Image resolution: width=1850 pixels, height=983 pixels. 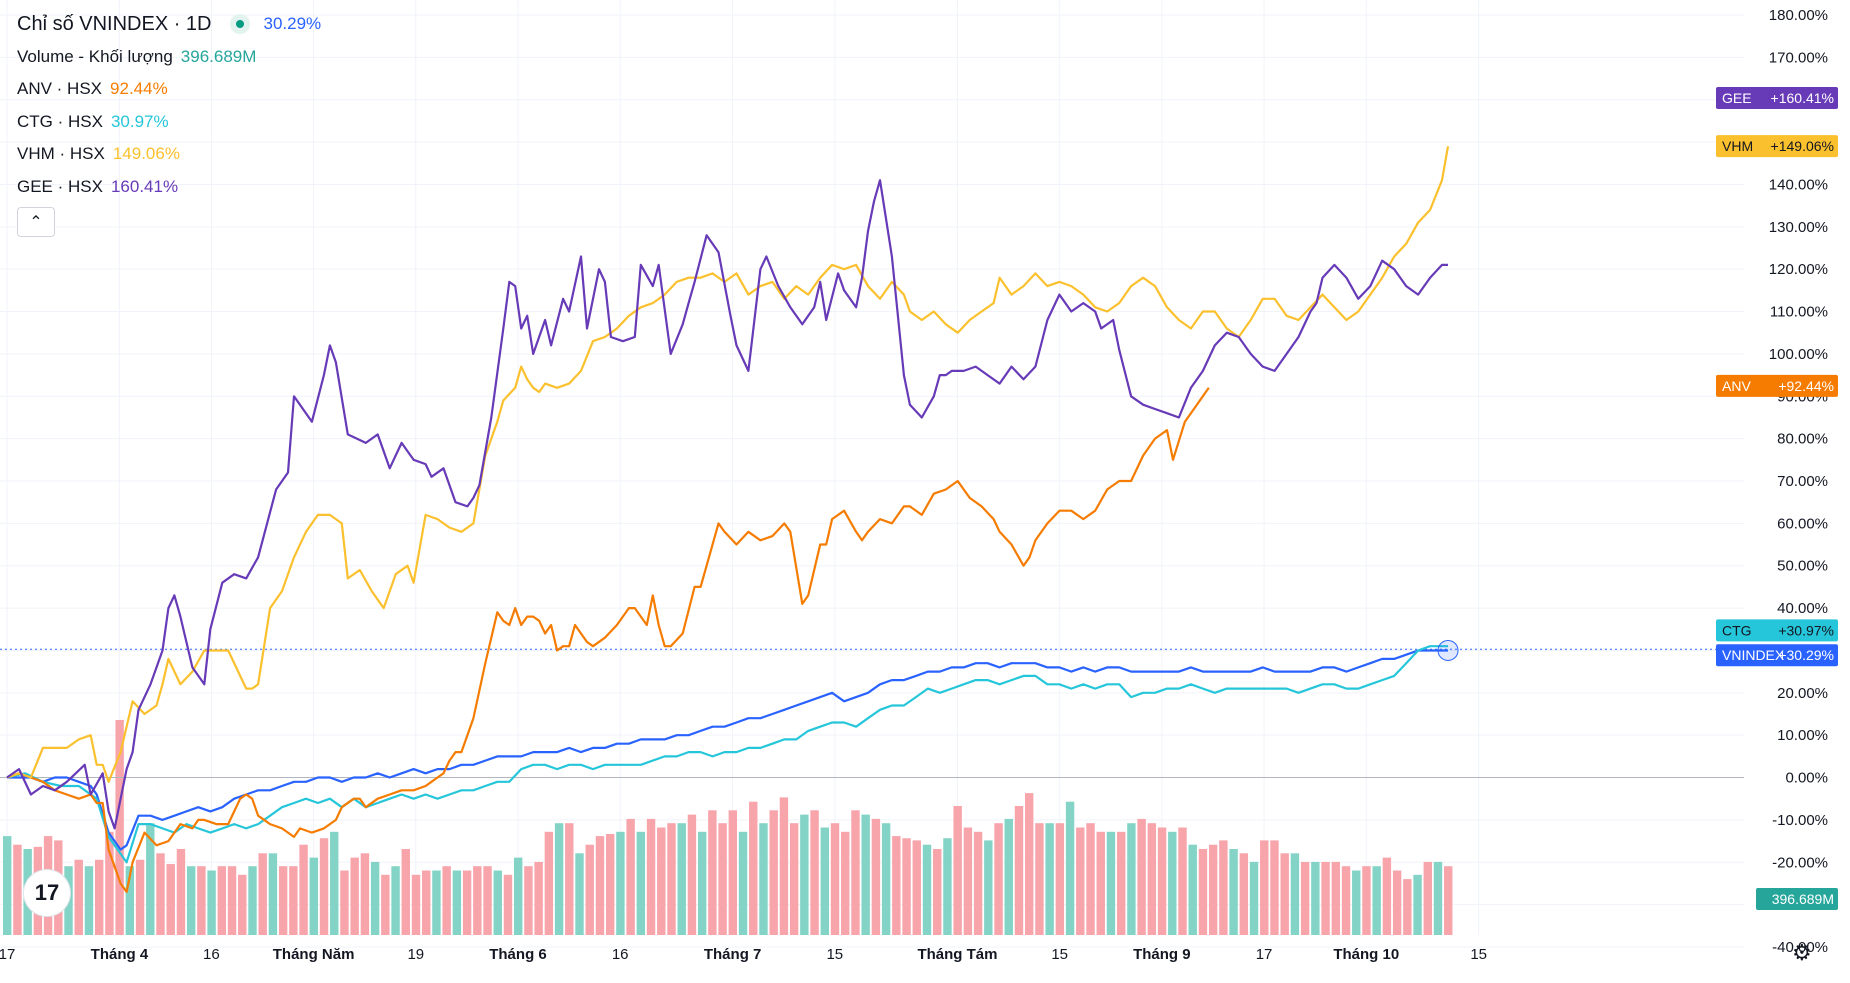 What do you see at coordinates (139, 89) in the screenshot?
I see `legend-value: 92.44%` at bounding box center [139, 89].